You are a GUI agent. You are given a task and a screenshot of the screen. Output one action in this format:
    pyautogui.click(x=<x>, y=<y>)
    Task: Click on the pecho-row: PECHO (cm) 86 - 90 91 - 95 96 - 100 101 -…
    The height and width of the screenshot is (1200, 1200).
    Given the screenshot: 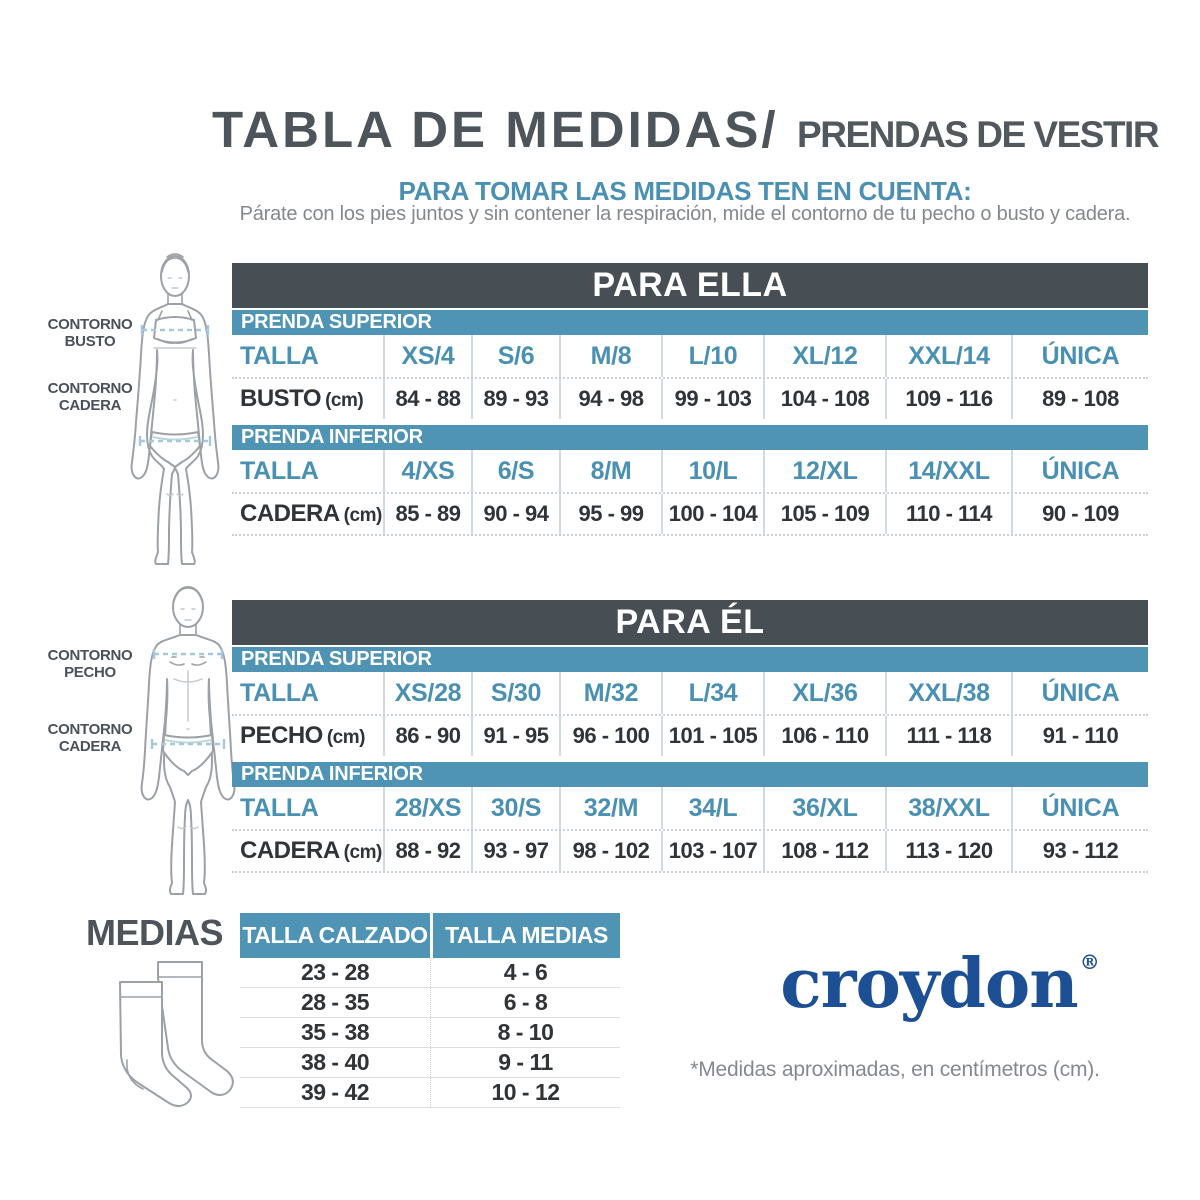 What is the action you would take?
    pyautogui.click(x=690, y=735)
    